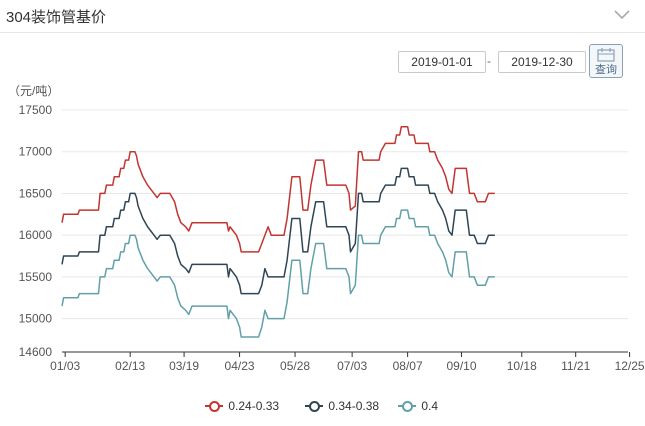 The height and width of the screenshot is (426, 645). I want to click on x-tick-label: 02/13, so click(130, 366).